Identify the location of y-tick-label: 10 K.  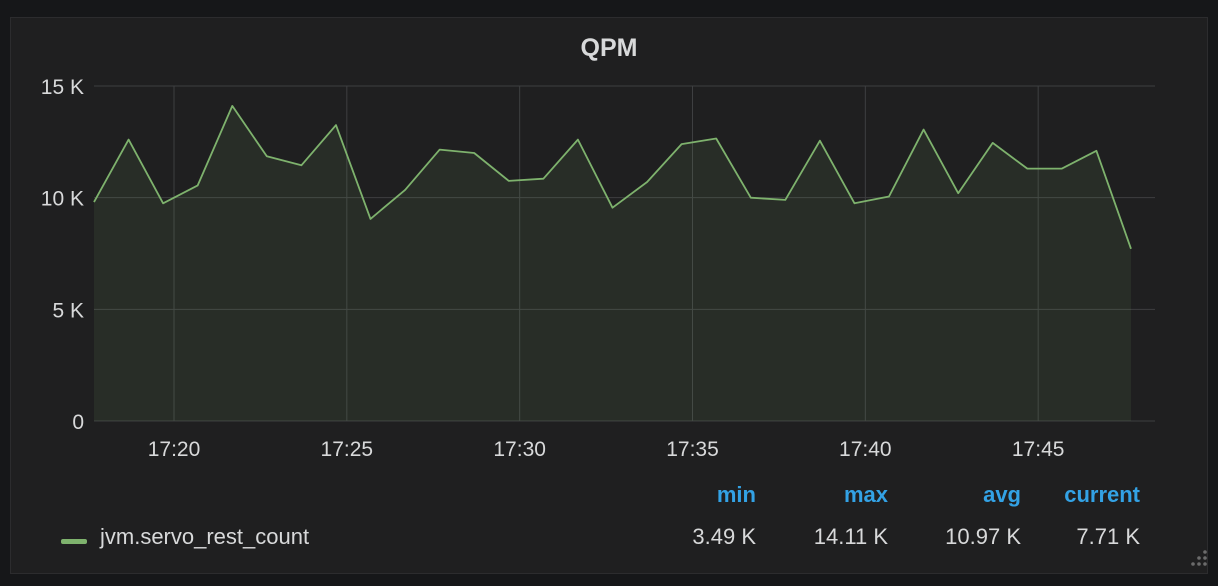
(62, 199).